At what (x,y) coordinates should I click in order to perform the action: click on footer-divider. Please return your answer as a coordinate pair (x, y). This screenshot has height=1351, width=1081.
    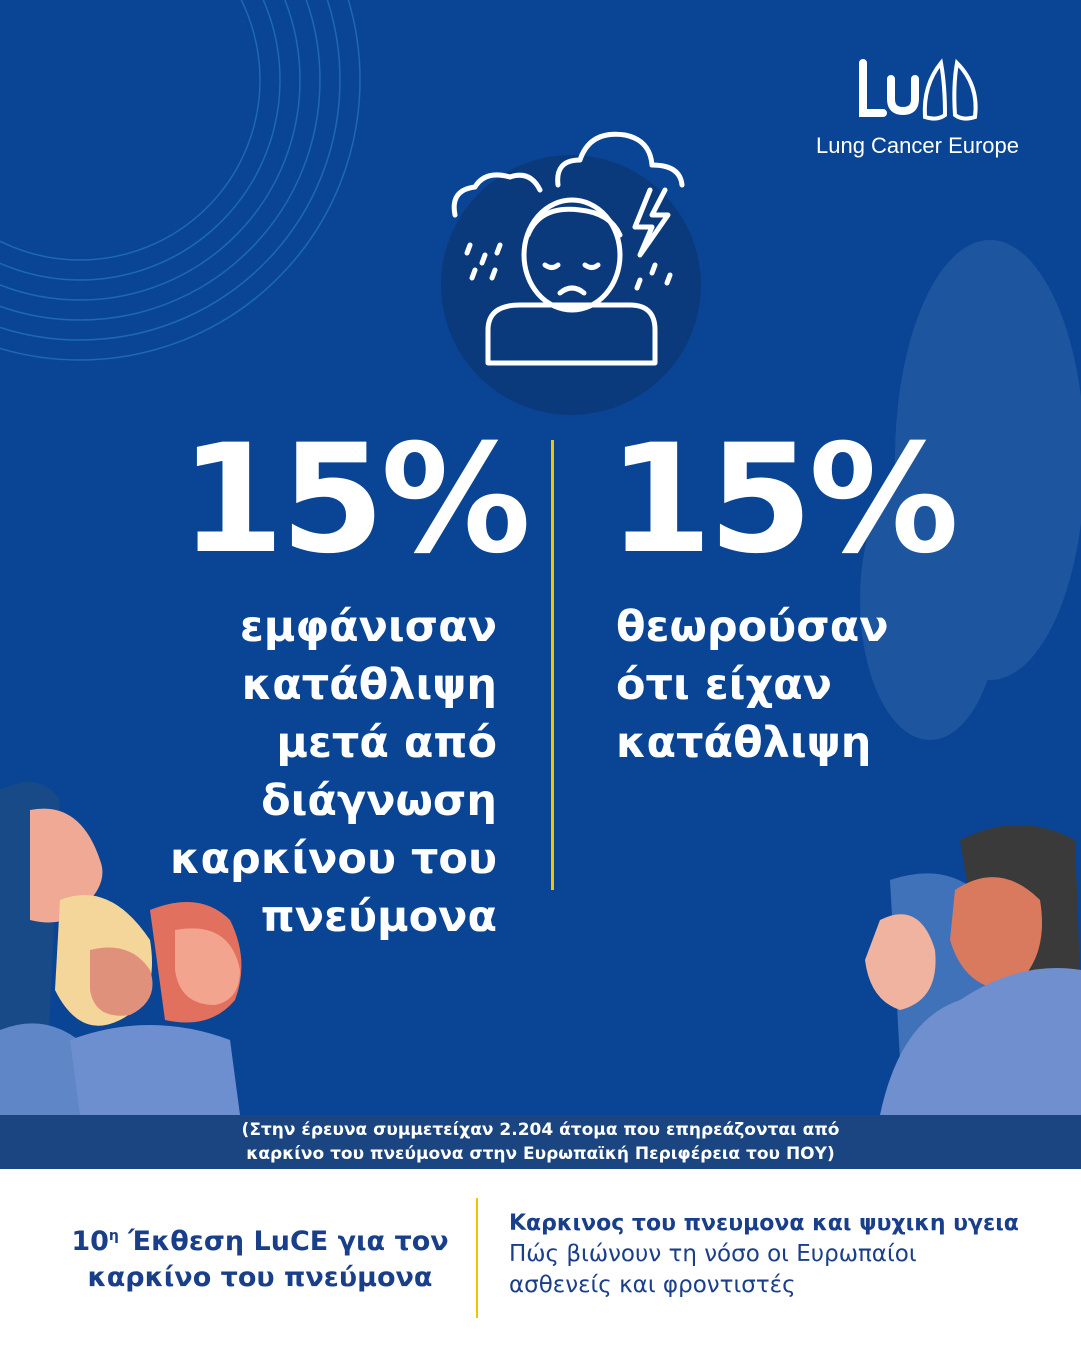
    Looking at the image, I should click on (477, 1258).